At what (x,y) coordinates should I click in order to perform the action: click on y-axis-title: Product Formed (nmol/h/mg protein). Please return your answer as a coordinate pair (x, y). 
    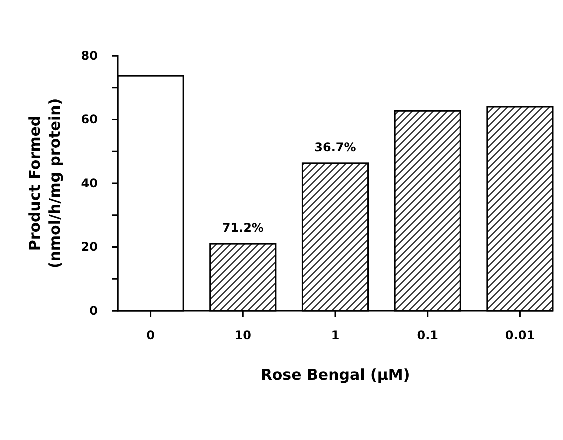
    Looking at the image, I should click on (45, 183).